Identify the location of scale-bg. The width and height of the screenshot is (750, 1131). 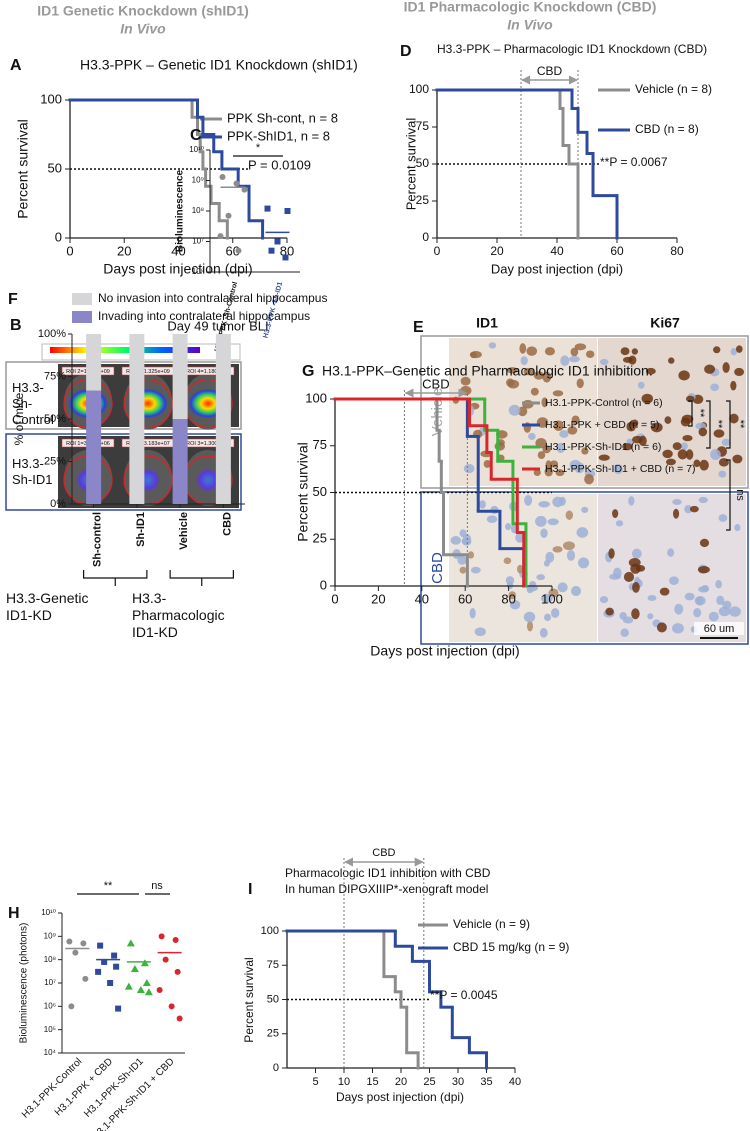
(719, 628).